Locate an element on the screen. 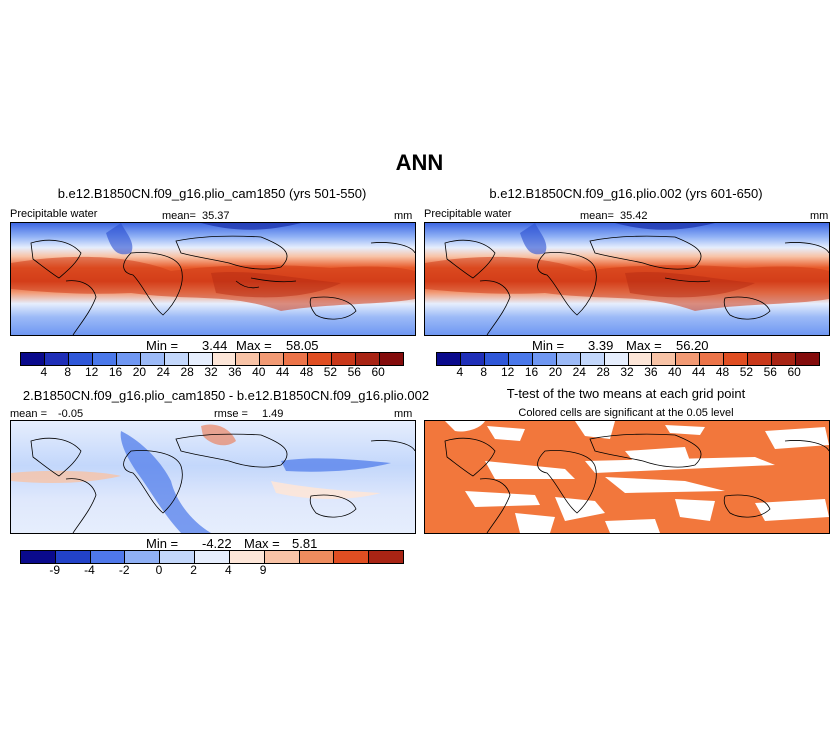 The width and height of the screenshot is (839, 733). panel-1-map is located at coordinates (213, 279).